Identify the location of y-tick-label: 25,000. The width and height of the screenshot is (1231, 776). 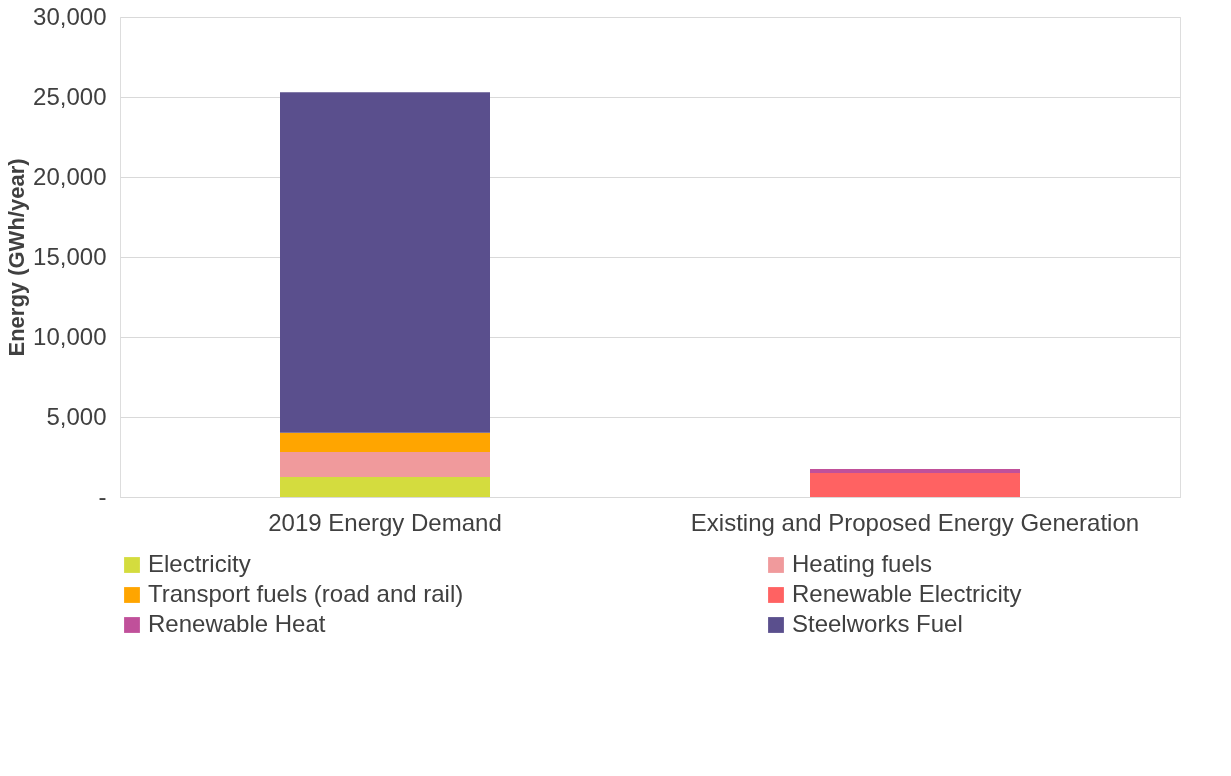
(70, 96).